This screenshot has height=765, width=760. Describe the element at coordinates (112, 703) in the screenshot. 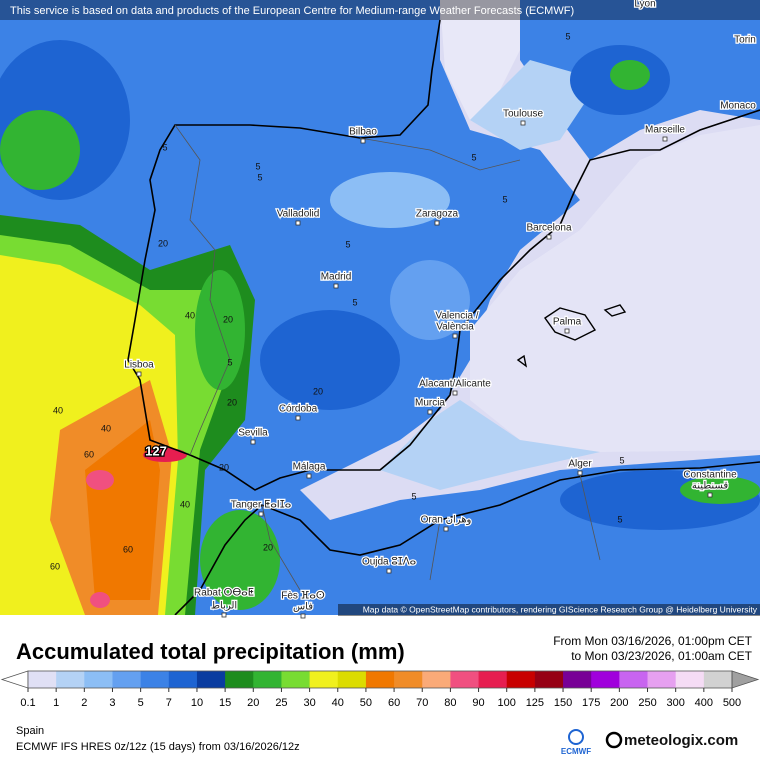

I see `colorbar-tick-label: 3` at that location.